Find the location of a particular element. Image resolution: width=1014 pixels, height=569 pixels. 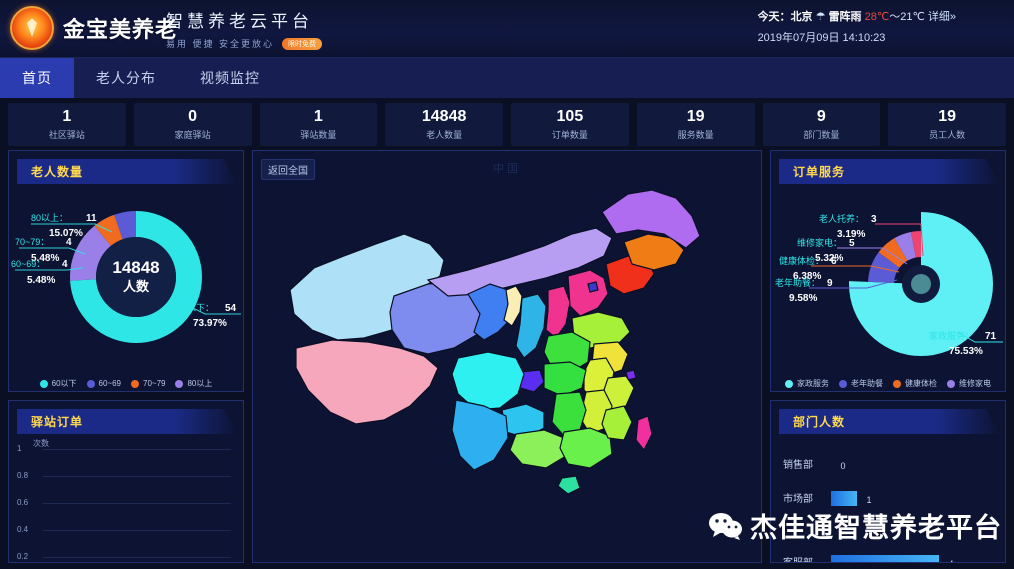

y-tick-label: 1 is located at coordinates (19, 448).